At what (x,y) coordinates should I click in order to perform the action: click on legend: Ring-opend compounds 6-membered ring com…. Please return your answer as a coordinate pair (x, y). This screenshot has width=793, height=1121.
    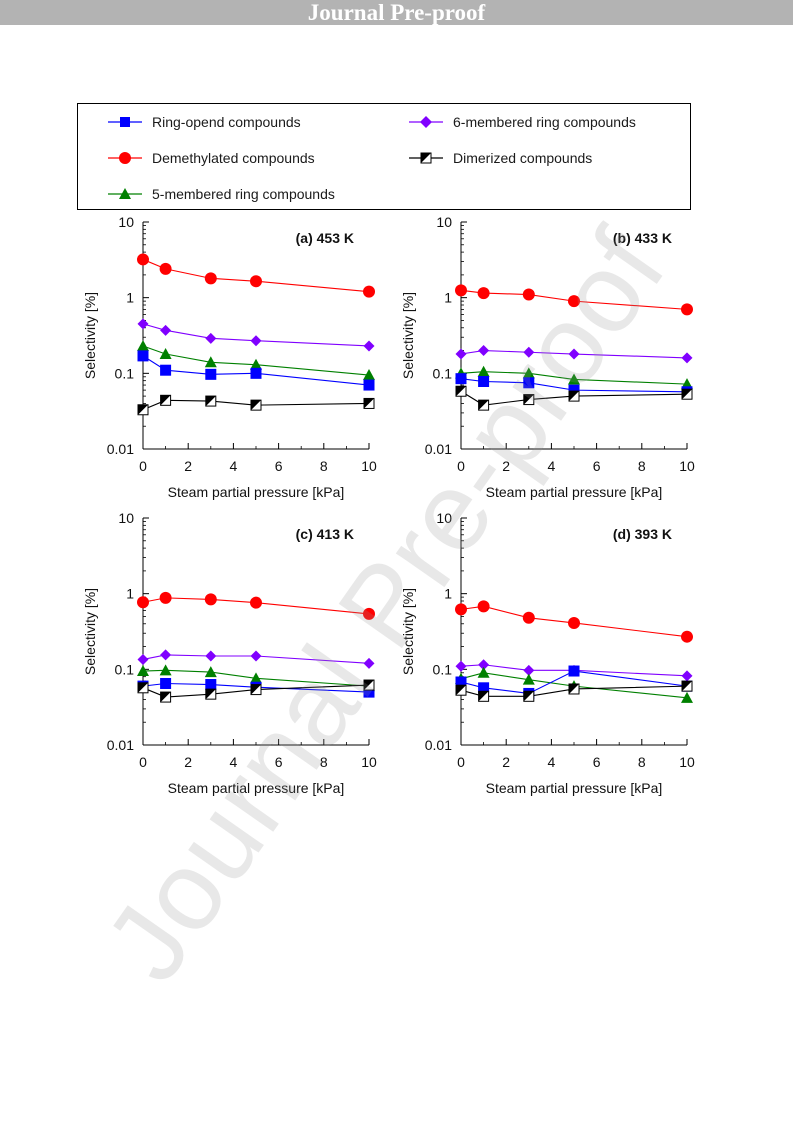
    Looking at the image, I should click on (384, 156).